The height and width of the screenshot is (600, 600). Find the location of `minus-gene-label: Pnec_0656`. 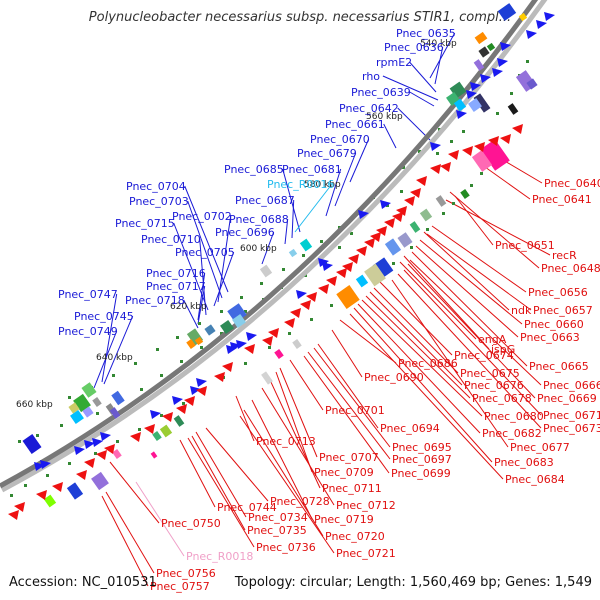

minus-gene-label: Pnec_0656 is located at coordinates (558, 292).